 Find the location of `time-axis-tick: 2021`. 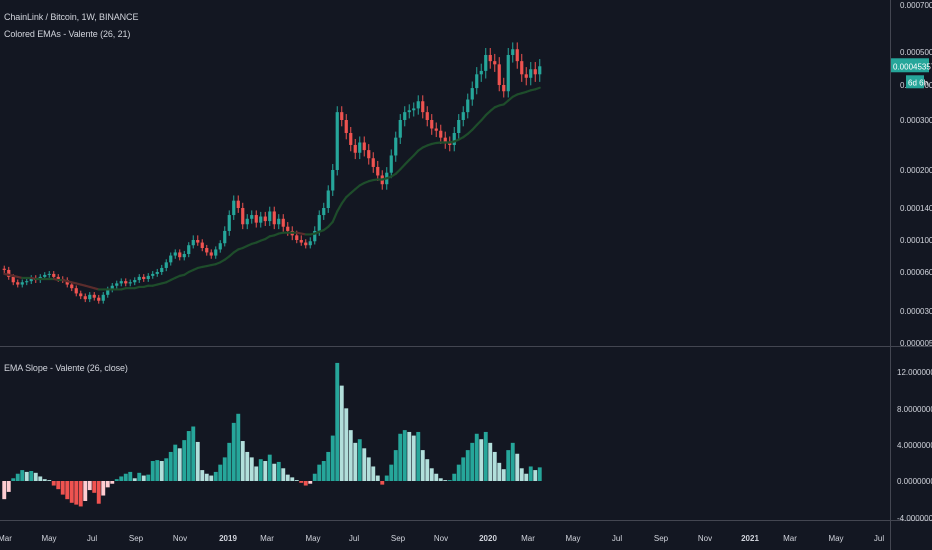

time-axis-tick: 2021 is located at coordinates (750, 538).